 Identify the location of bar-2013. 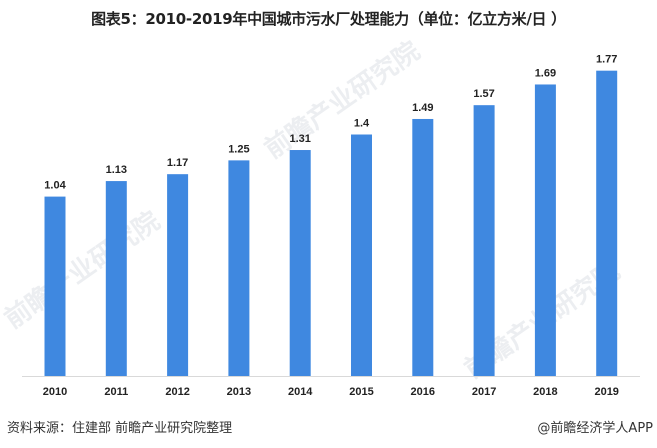
(239, 268).